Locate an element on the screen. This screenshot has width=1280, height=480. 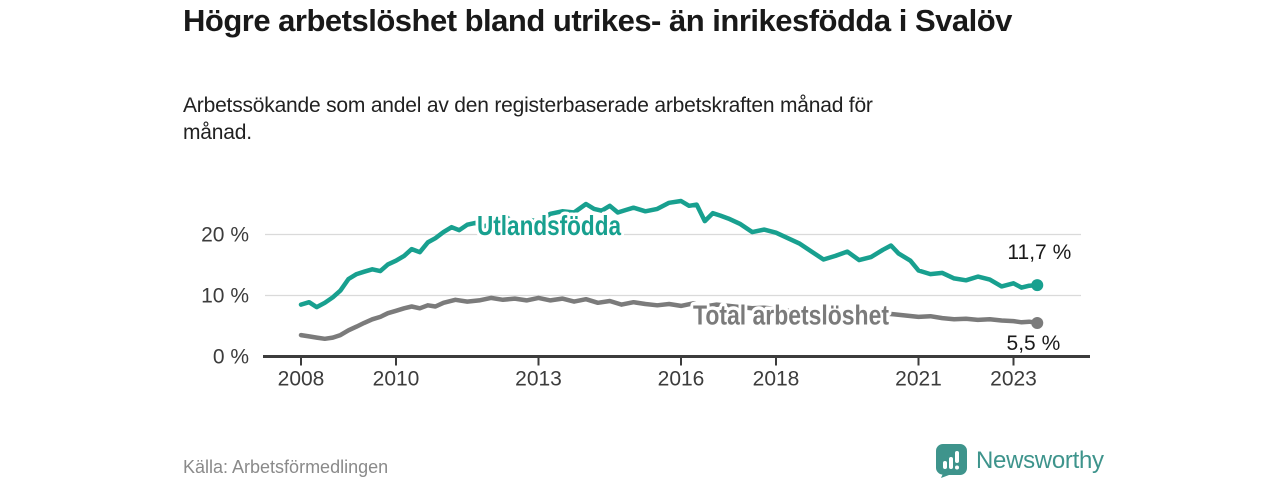
x-tick-label: 2016 is located at coordinates (681, 379).